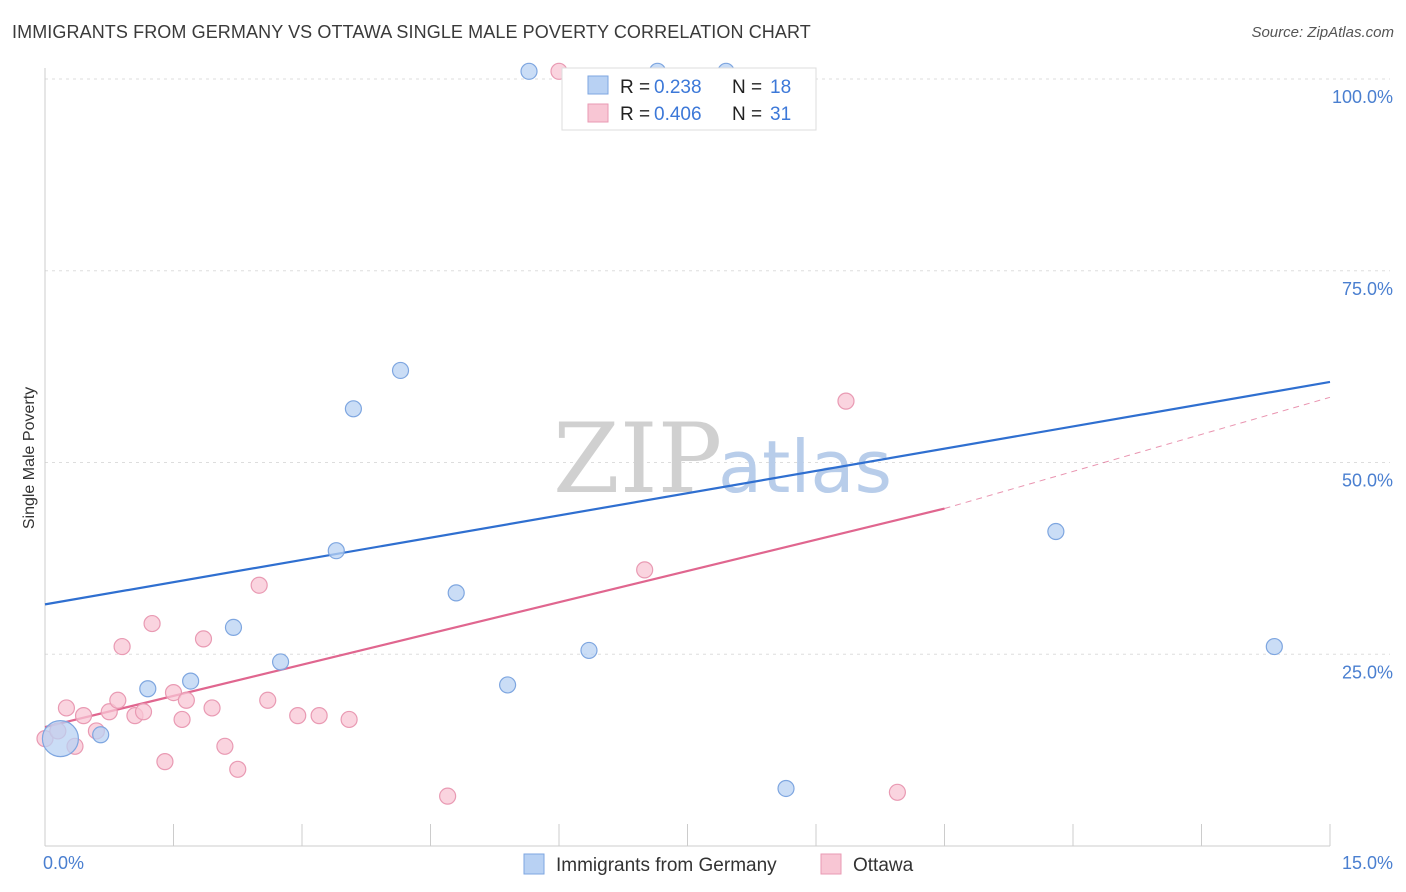  I want to click on watermark: ZIP atlas, so click(722, 459).